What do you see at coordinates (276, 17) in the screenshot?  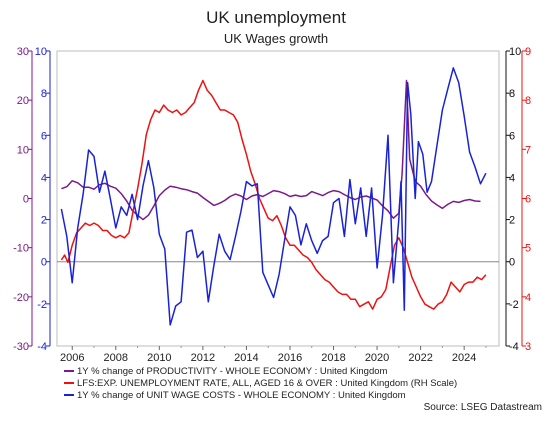 I see `chart-title: UK unemployment` at bounding box center [276, 17].